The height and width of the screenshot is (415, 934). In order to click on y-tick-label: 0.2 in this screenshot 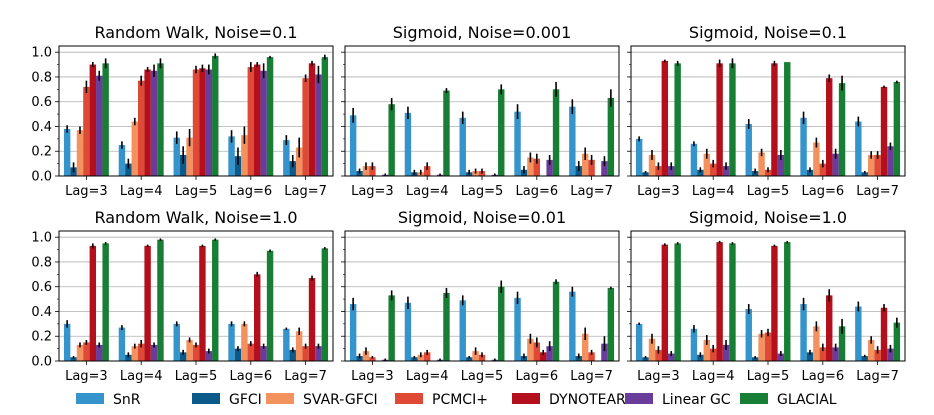, I will do `click(41, 337)`.